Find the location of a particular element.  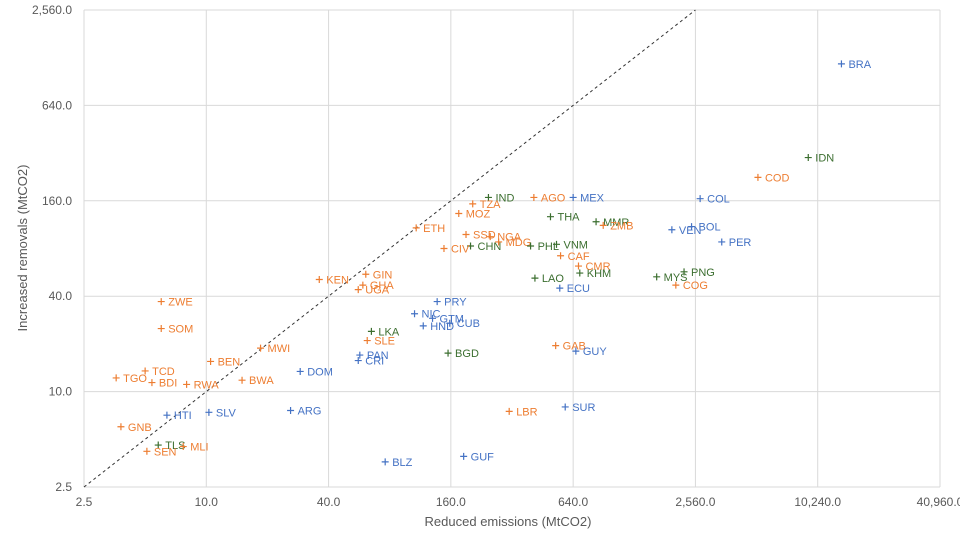

data-point-hnd: HND is located at coordinates (436, 327).